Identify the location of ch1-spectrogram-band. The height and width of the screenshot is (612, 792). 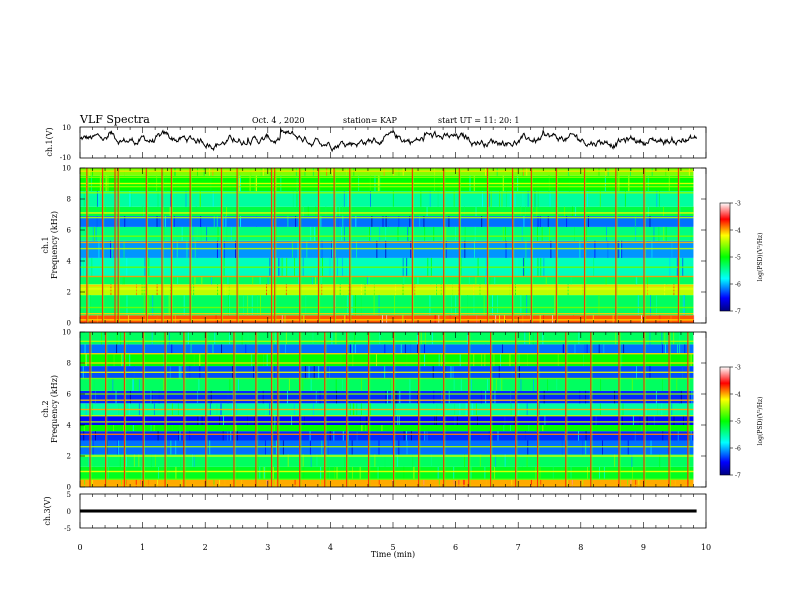
(387, 199).